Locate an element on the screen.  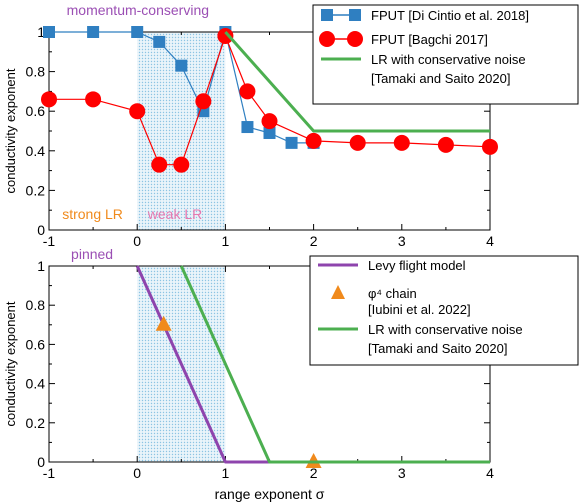
panel-1-xtick-label: 0 is located at coordinates (137, 241).